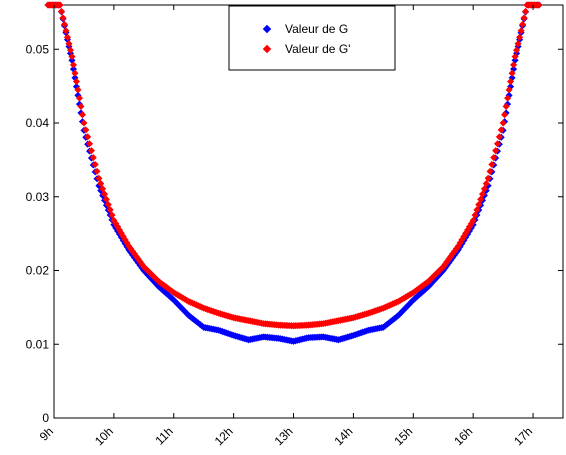 This screenshot has height=455, width=566. I want to click on x-tick-label: 17h, so click(523, 436).